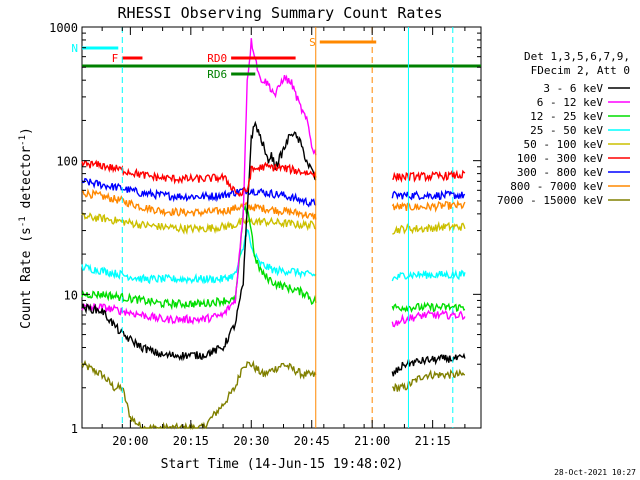 Image resolution: width=640 pixels, height=480 pixels. What do you see at coordinates (23, 221) in the screenshot?
I see `ylabel-sup1: -1` at bounding box center [23, 221].